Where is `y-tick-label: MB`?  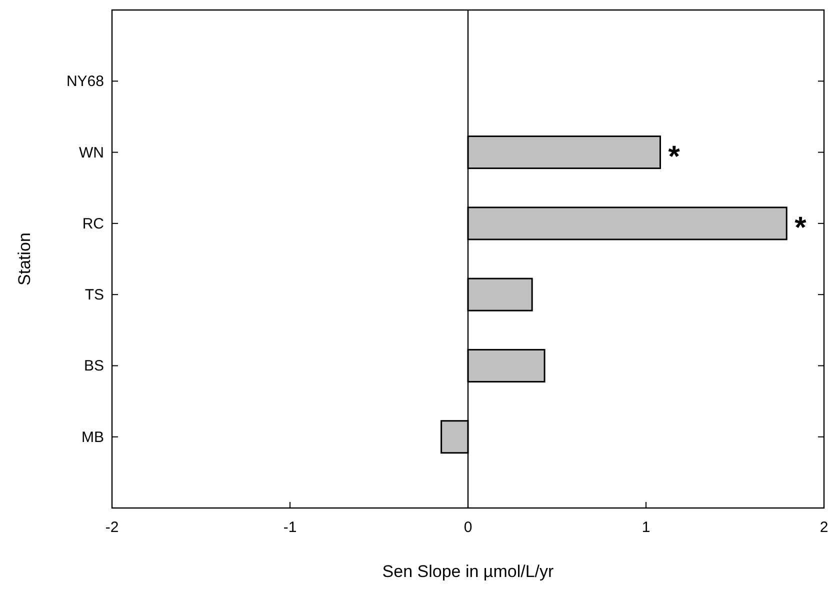
y-tick-label: MB is located at coordinates (93, 437).